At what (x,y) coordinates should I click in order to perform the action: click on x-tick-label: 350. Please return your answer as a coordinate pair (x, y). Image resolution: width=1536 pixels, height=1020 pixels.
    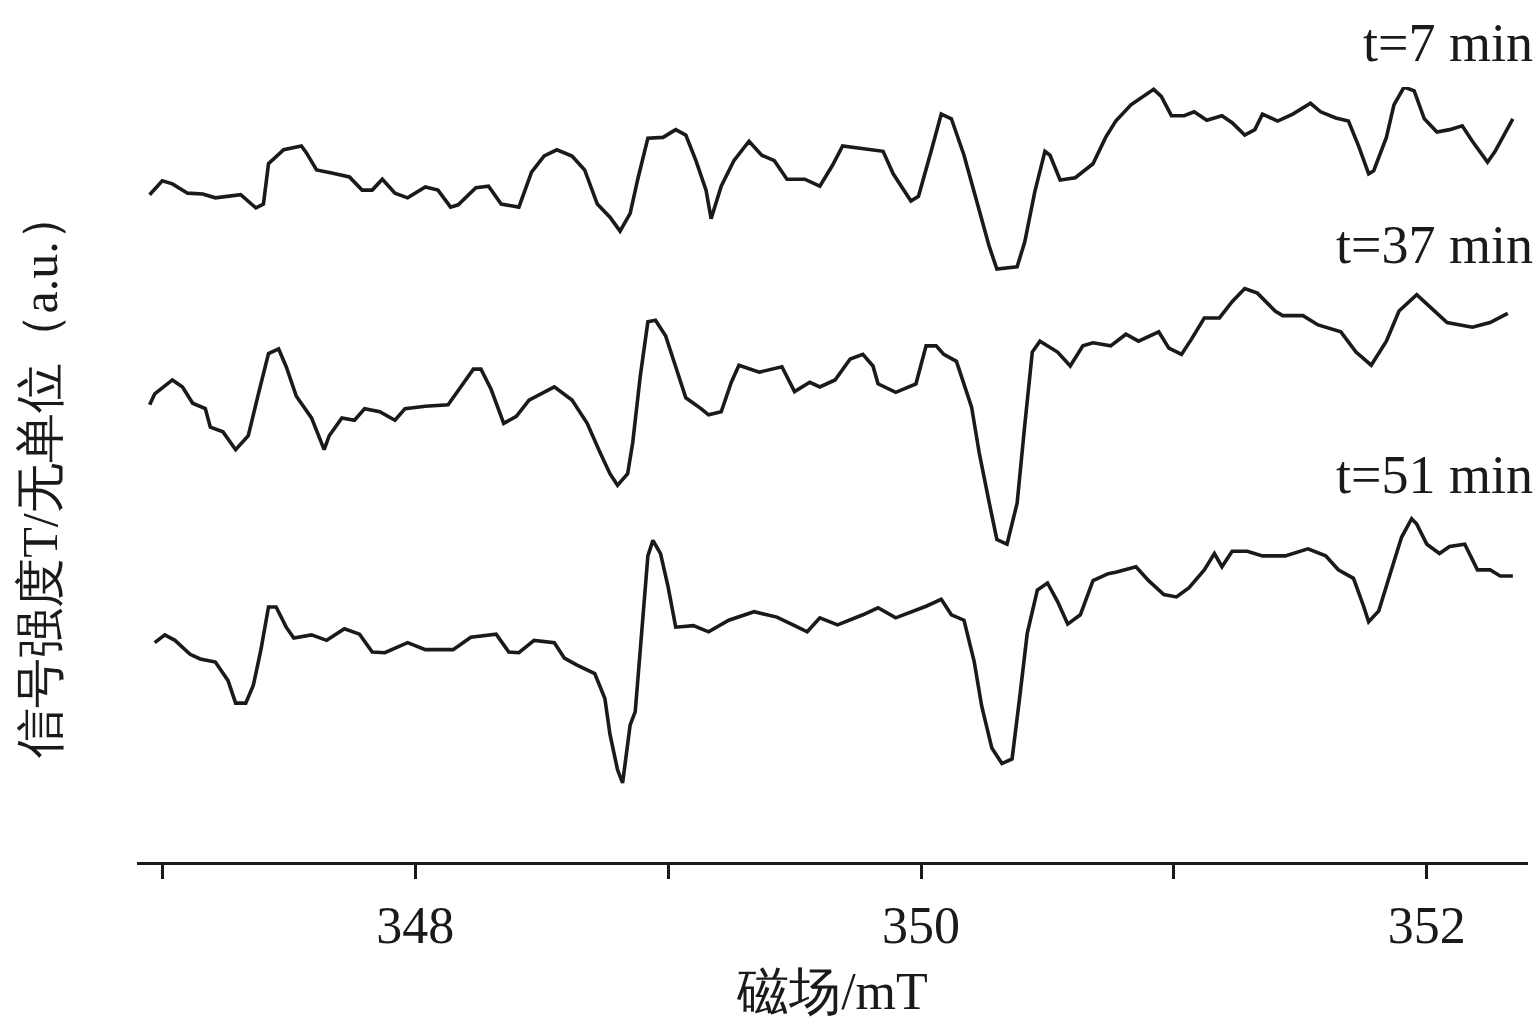
    Looking at the image, I should click on (921, 926).